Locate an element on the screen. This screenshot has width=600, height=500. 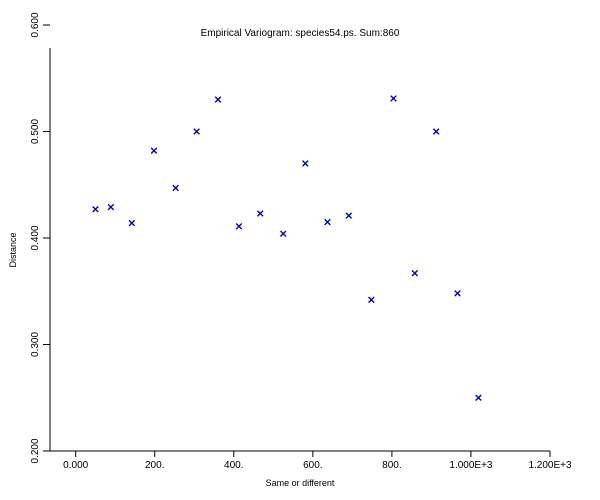
x-tick-label: 1.000E+3 is located at coordinates (471, 465).